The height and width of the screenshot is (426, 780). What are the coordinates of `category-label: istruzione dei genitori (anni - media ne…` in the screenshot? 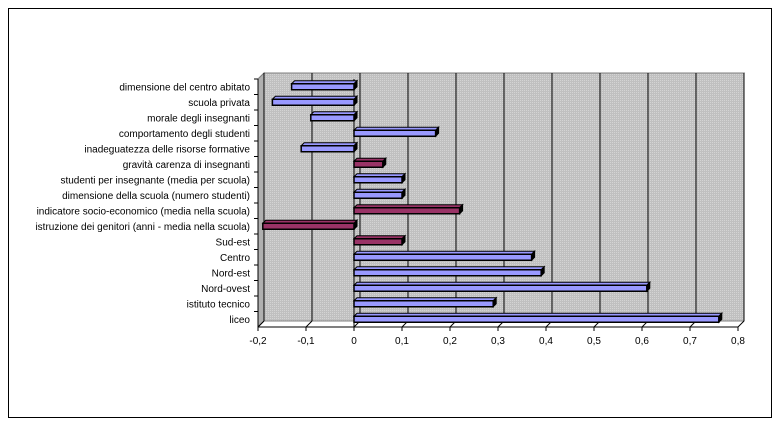 It's located at (142, 227).